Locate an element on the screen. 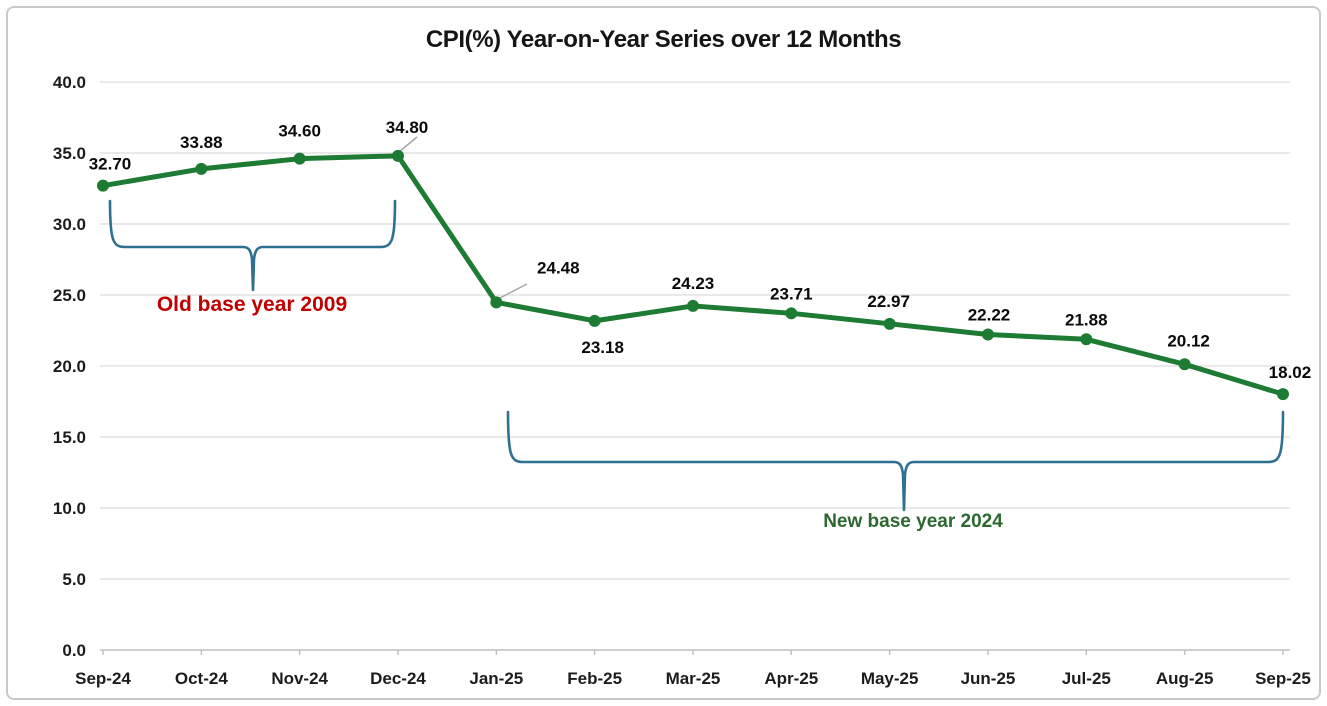  data-point-label: 21.88 is located at coordinates (1086, 319).